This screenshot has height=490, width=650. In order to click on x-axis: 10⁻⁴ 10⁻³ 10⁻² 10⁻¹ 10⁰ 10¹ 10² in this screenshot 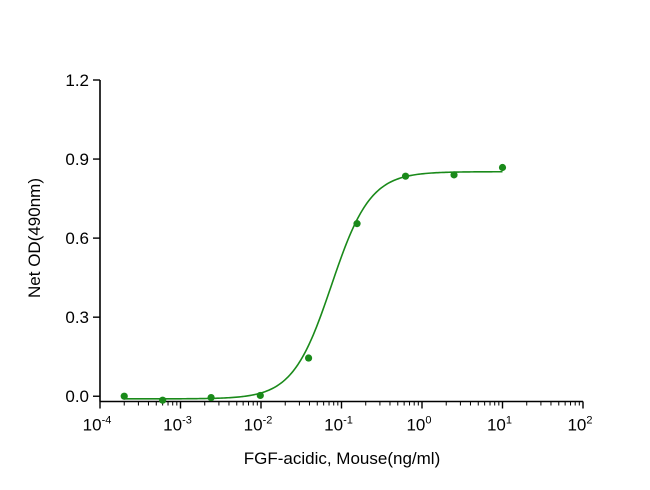, I will do `click(338, 417)`.